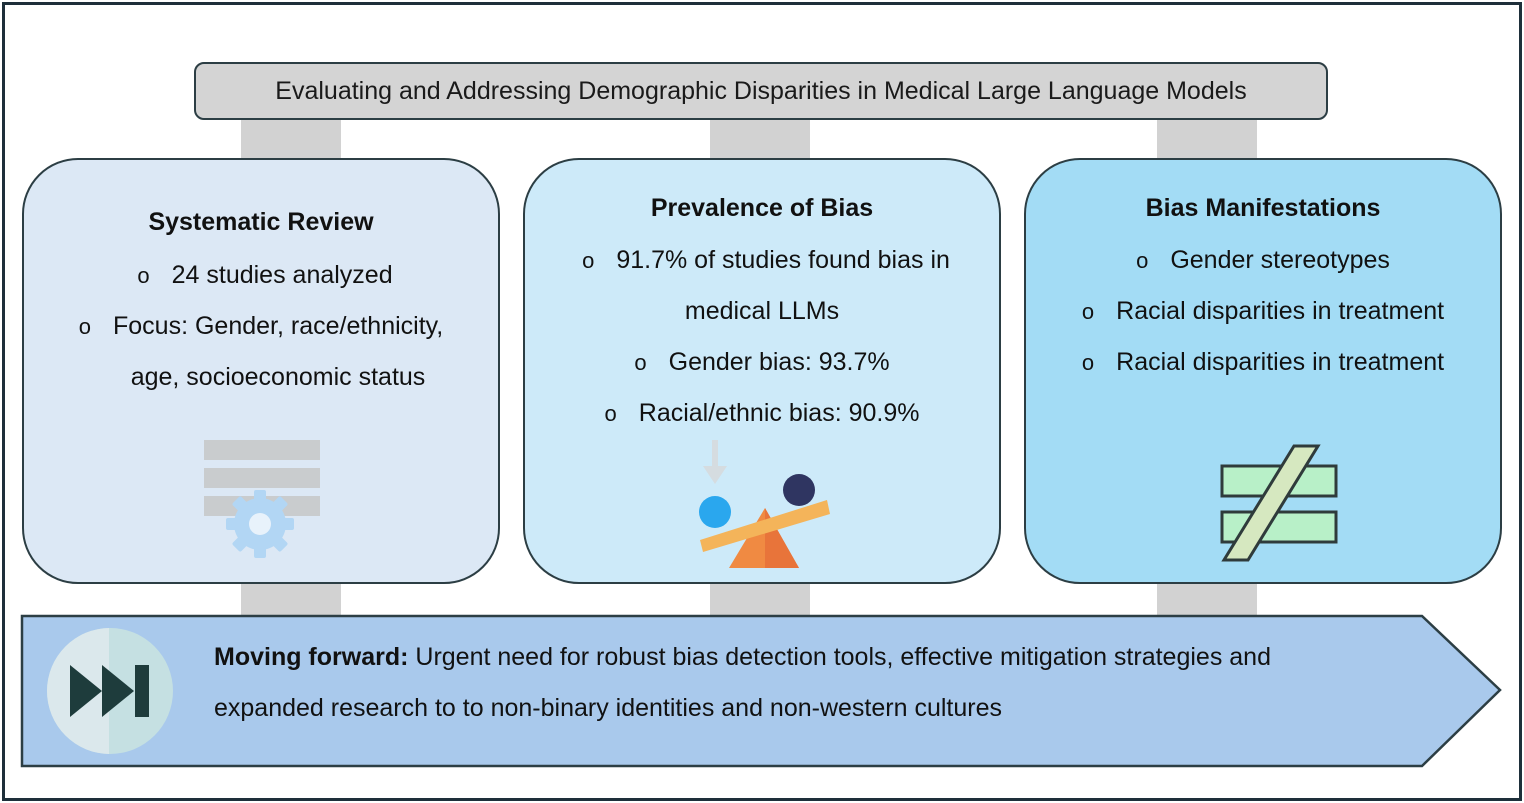 This screenshot has width=1524, height=803. Describe the element at coordinates (311, 657) in the screenshot. I see `moving-forward-lead: Moving forward:` at that location.